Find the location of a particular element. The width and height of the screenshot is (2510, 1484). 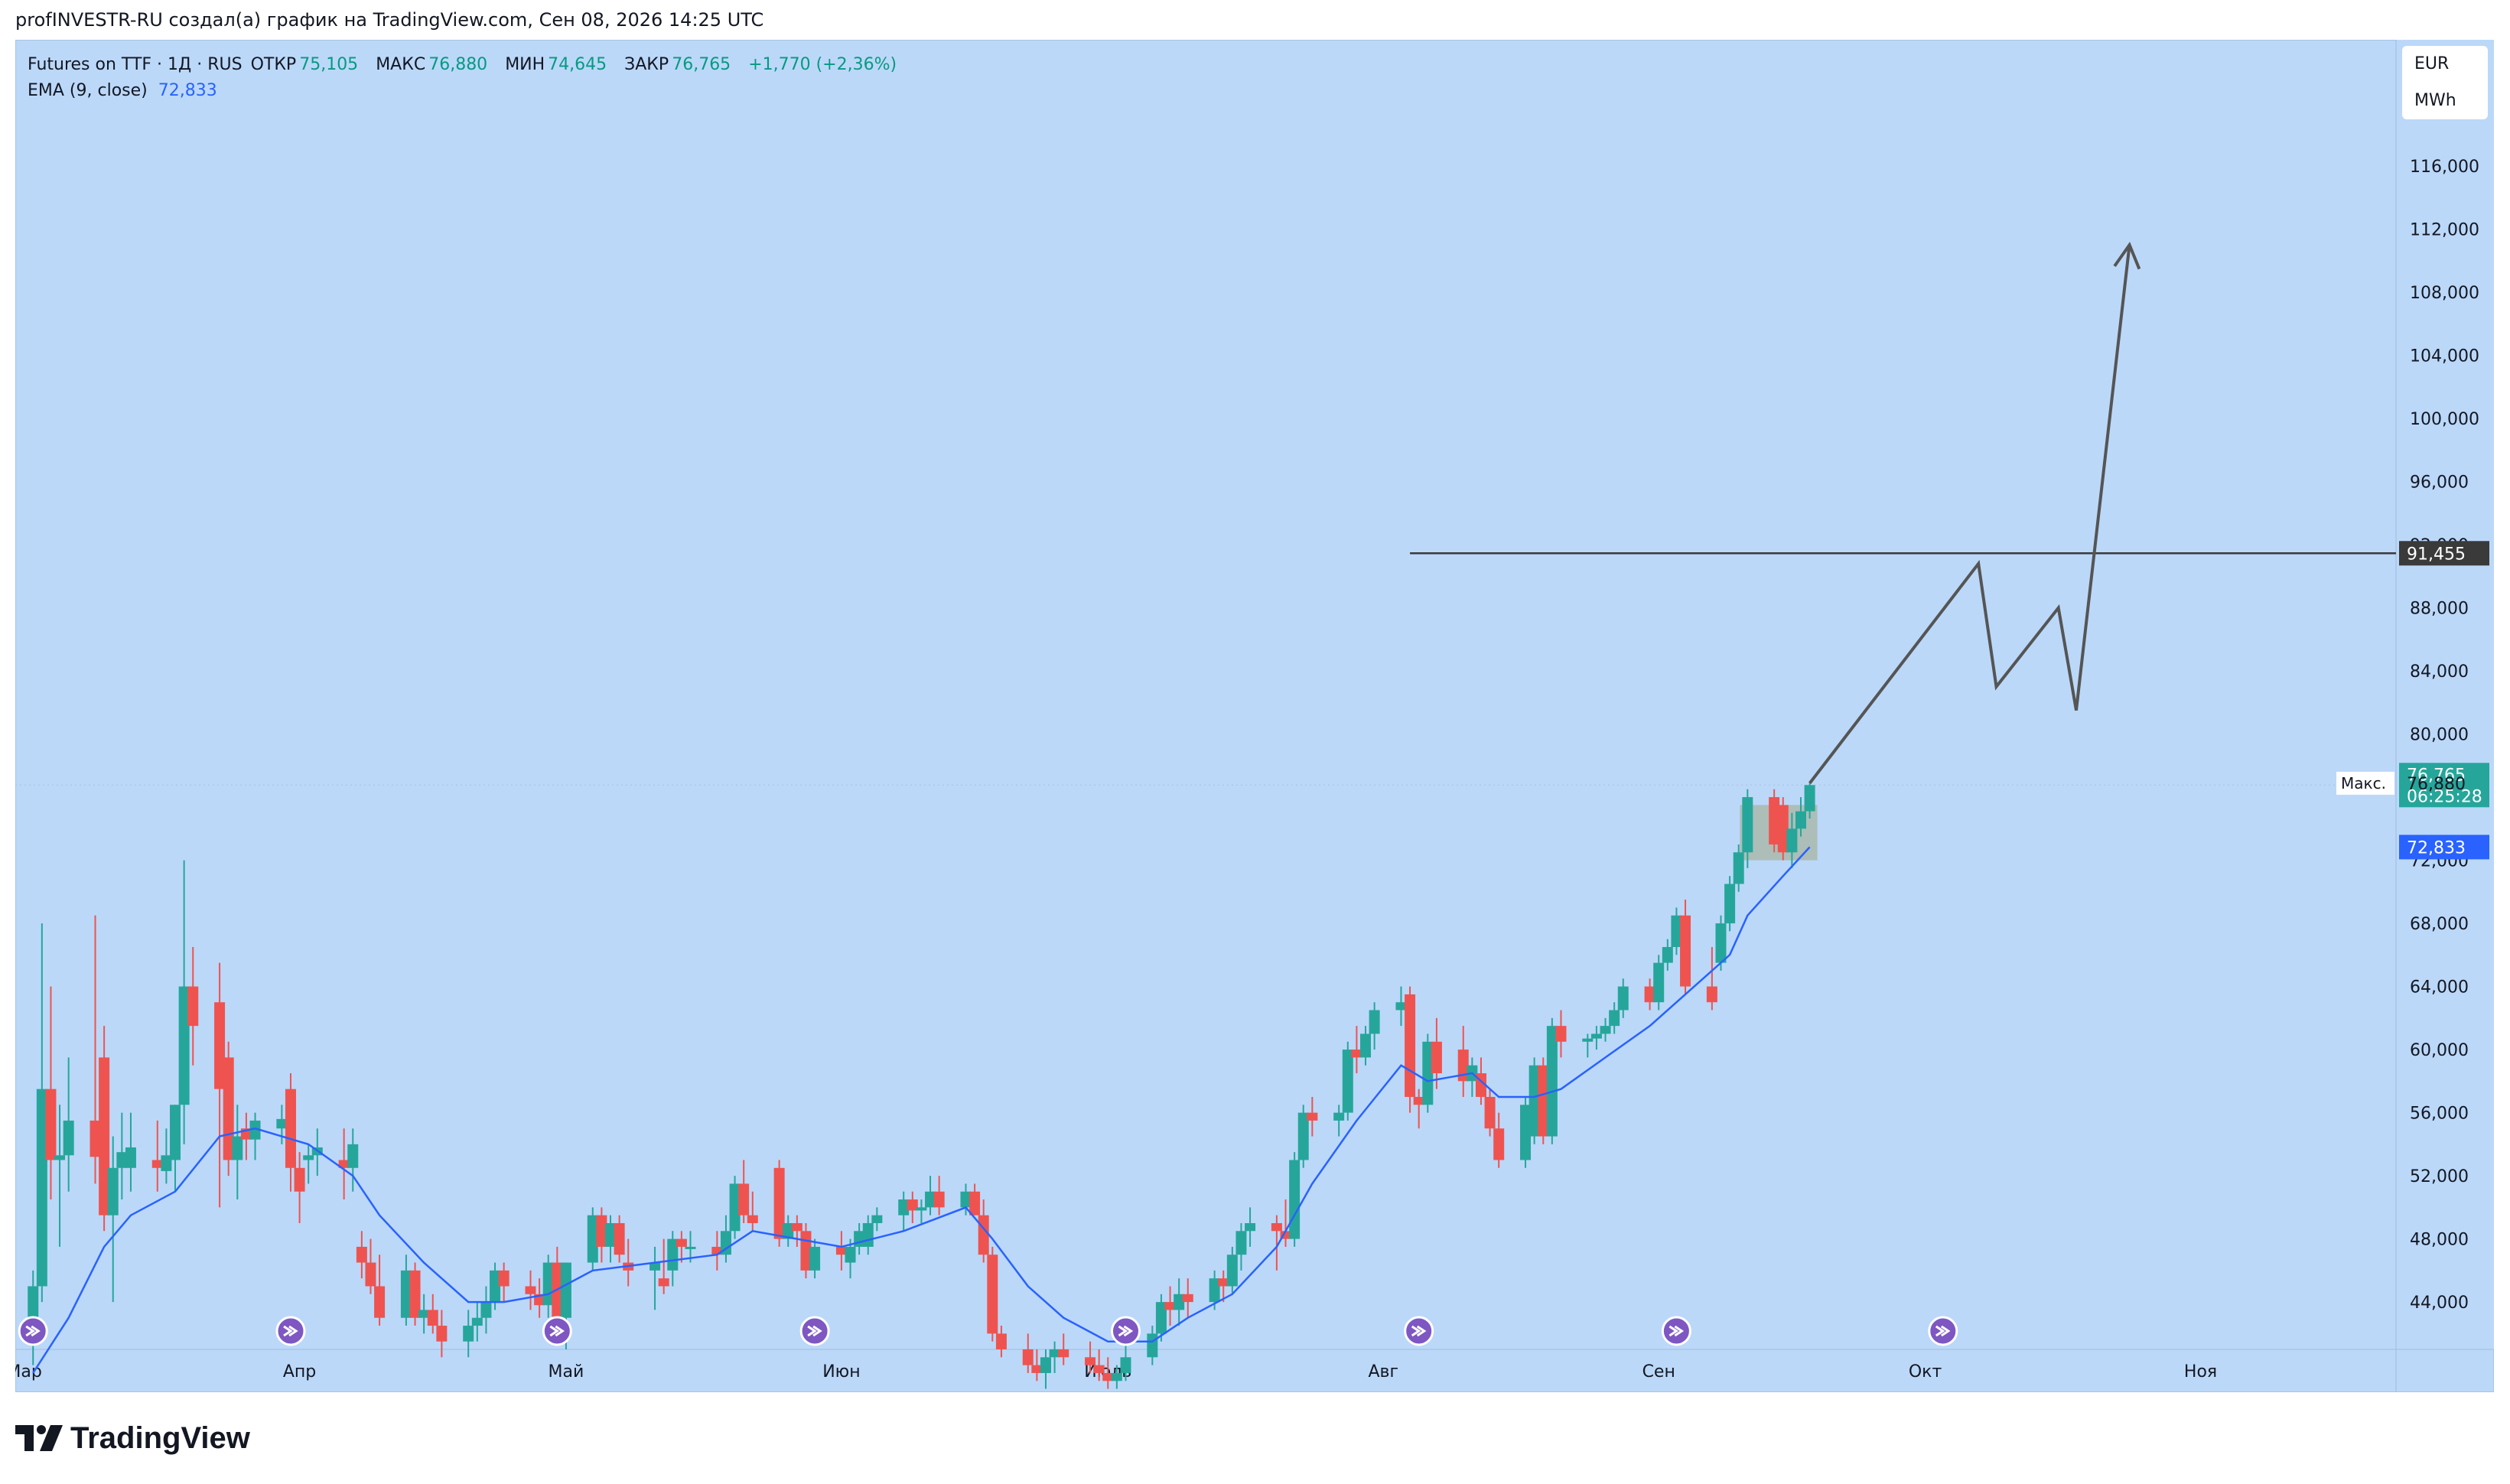

y-tick-label: 116,000 is located at coordinates (2444, 167).